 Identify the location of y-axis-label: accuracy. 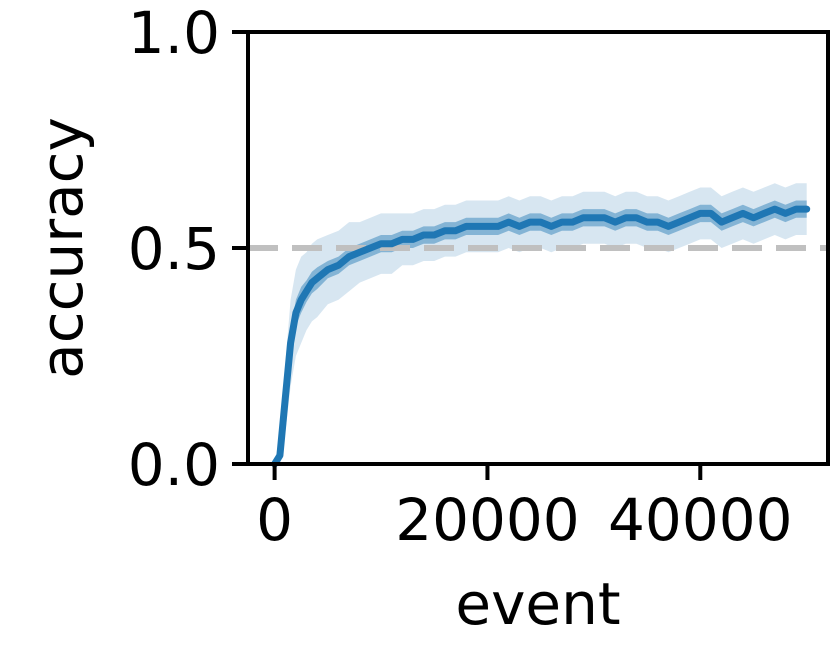
(62, 248).